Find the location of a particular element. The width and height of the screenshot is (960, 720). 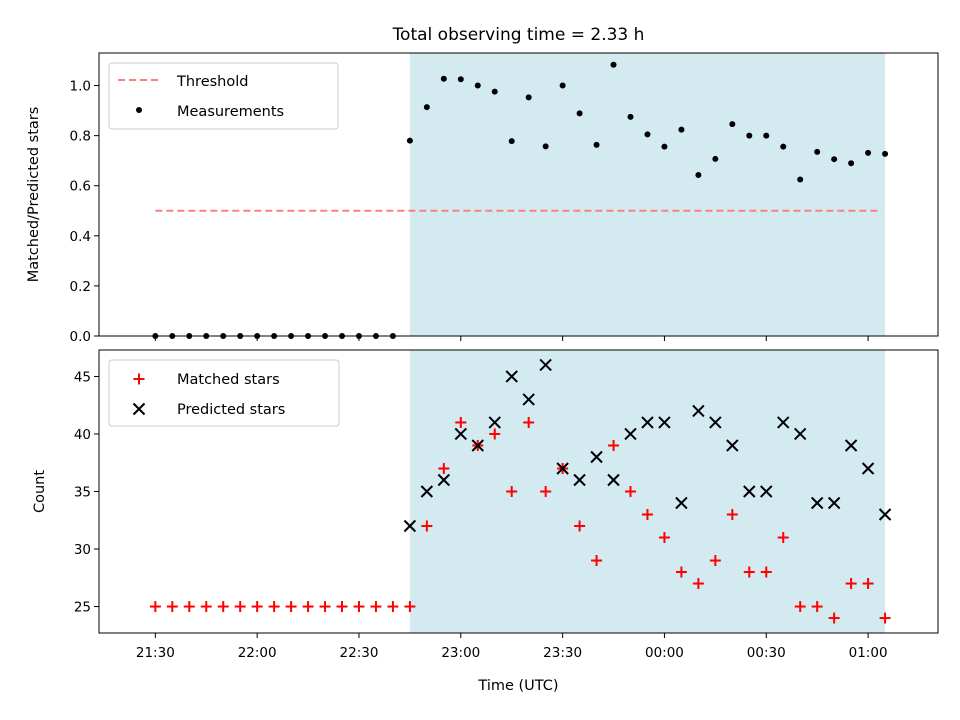

legend-measurements-swatch is located at coordinates (139, 110).